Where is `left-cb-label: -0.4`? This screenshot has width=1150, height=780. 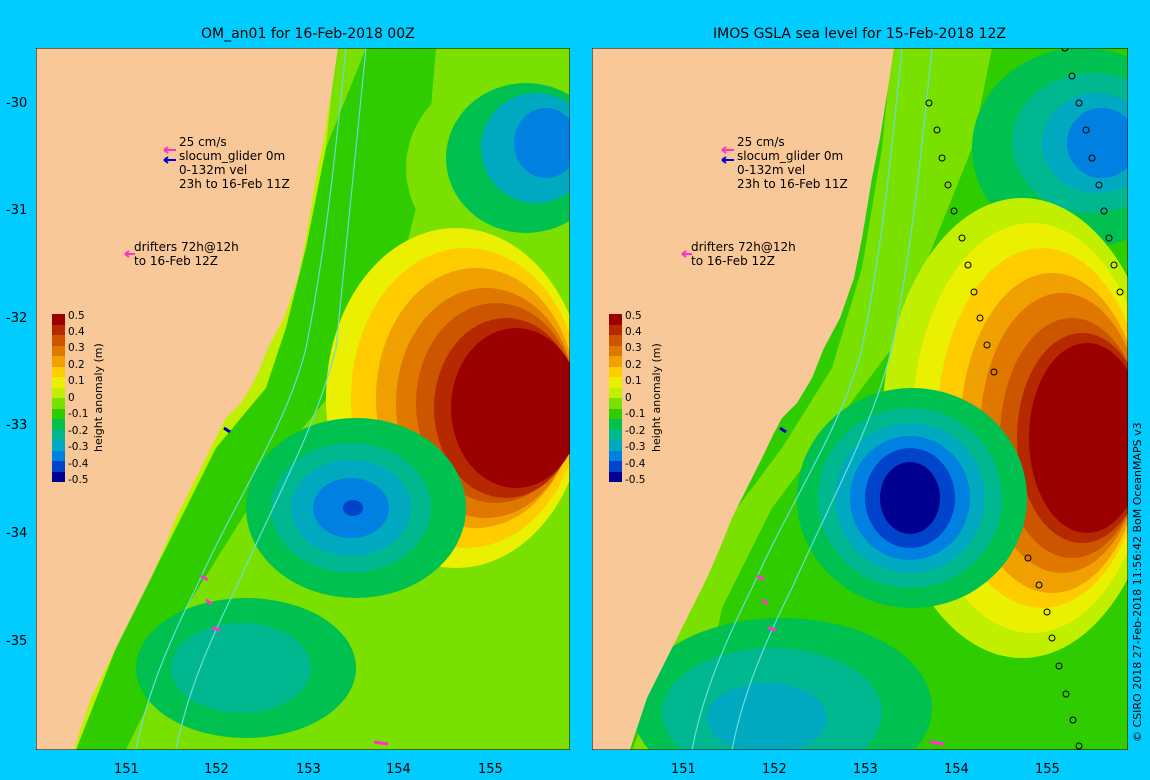 left-cb-label: -0.4 is located at coordinates (78, 464).